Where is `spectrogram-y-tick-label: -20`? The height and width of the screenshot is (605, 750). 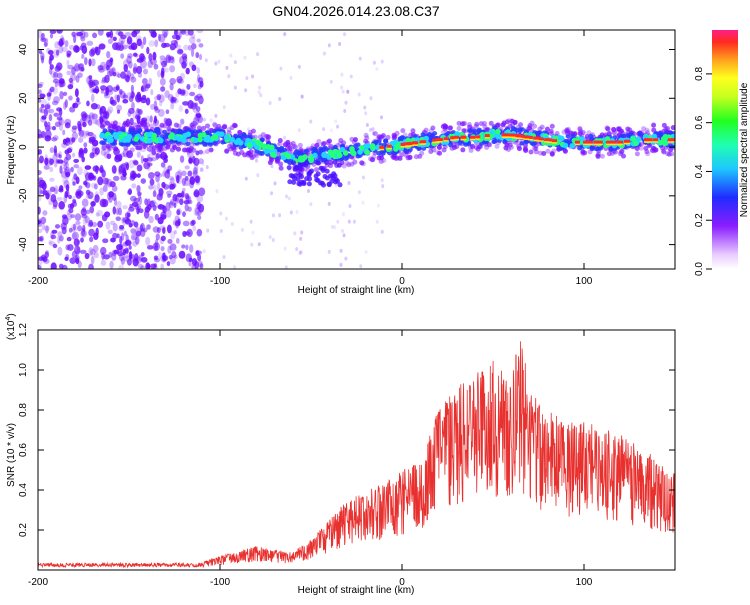
spectrogram-y-tick-label: -20 is located at coordinates (23, 195).